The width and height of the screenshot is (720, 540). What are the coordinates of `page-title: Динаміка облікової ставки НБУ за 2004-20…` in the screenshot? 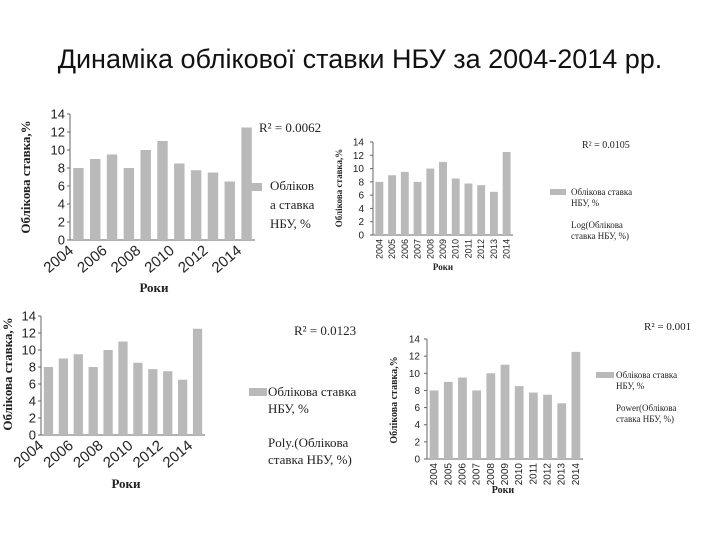 It's located at (360, 59).